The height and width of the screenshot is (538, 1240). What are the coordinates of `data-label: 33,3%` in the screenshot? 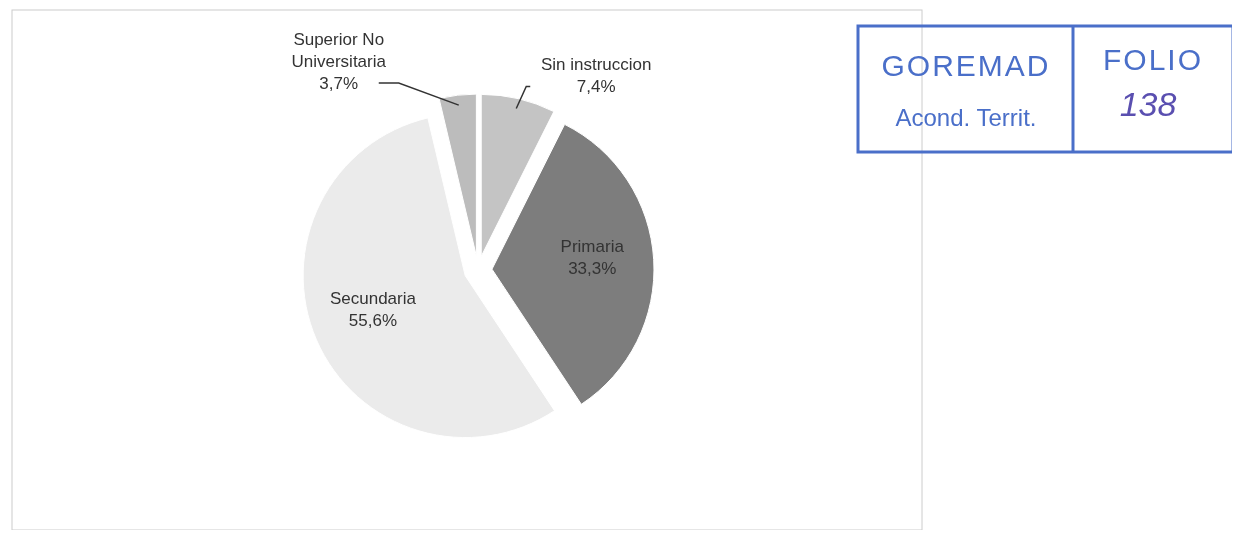 It's located at (592, 269).